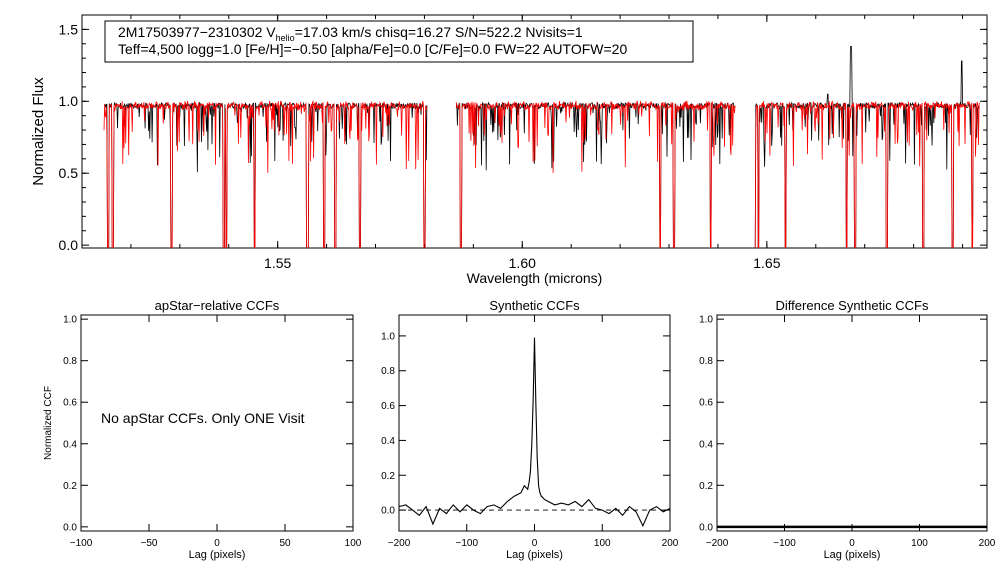  What do you see at coordinates (766, 263) in the screenshot?
I see `x-tick-label: 1.65` at bounding box center [766, 263].